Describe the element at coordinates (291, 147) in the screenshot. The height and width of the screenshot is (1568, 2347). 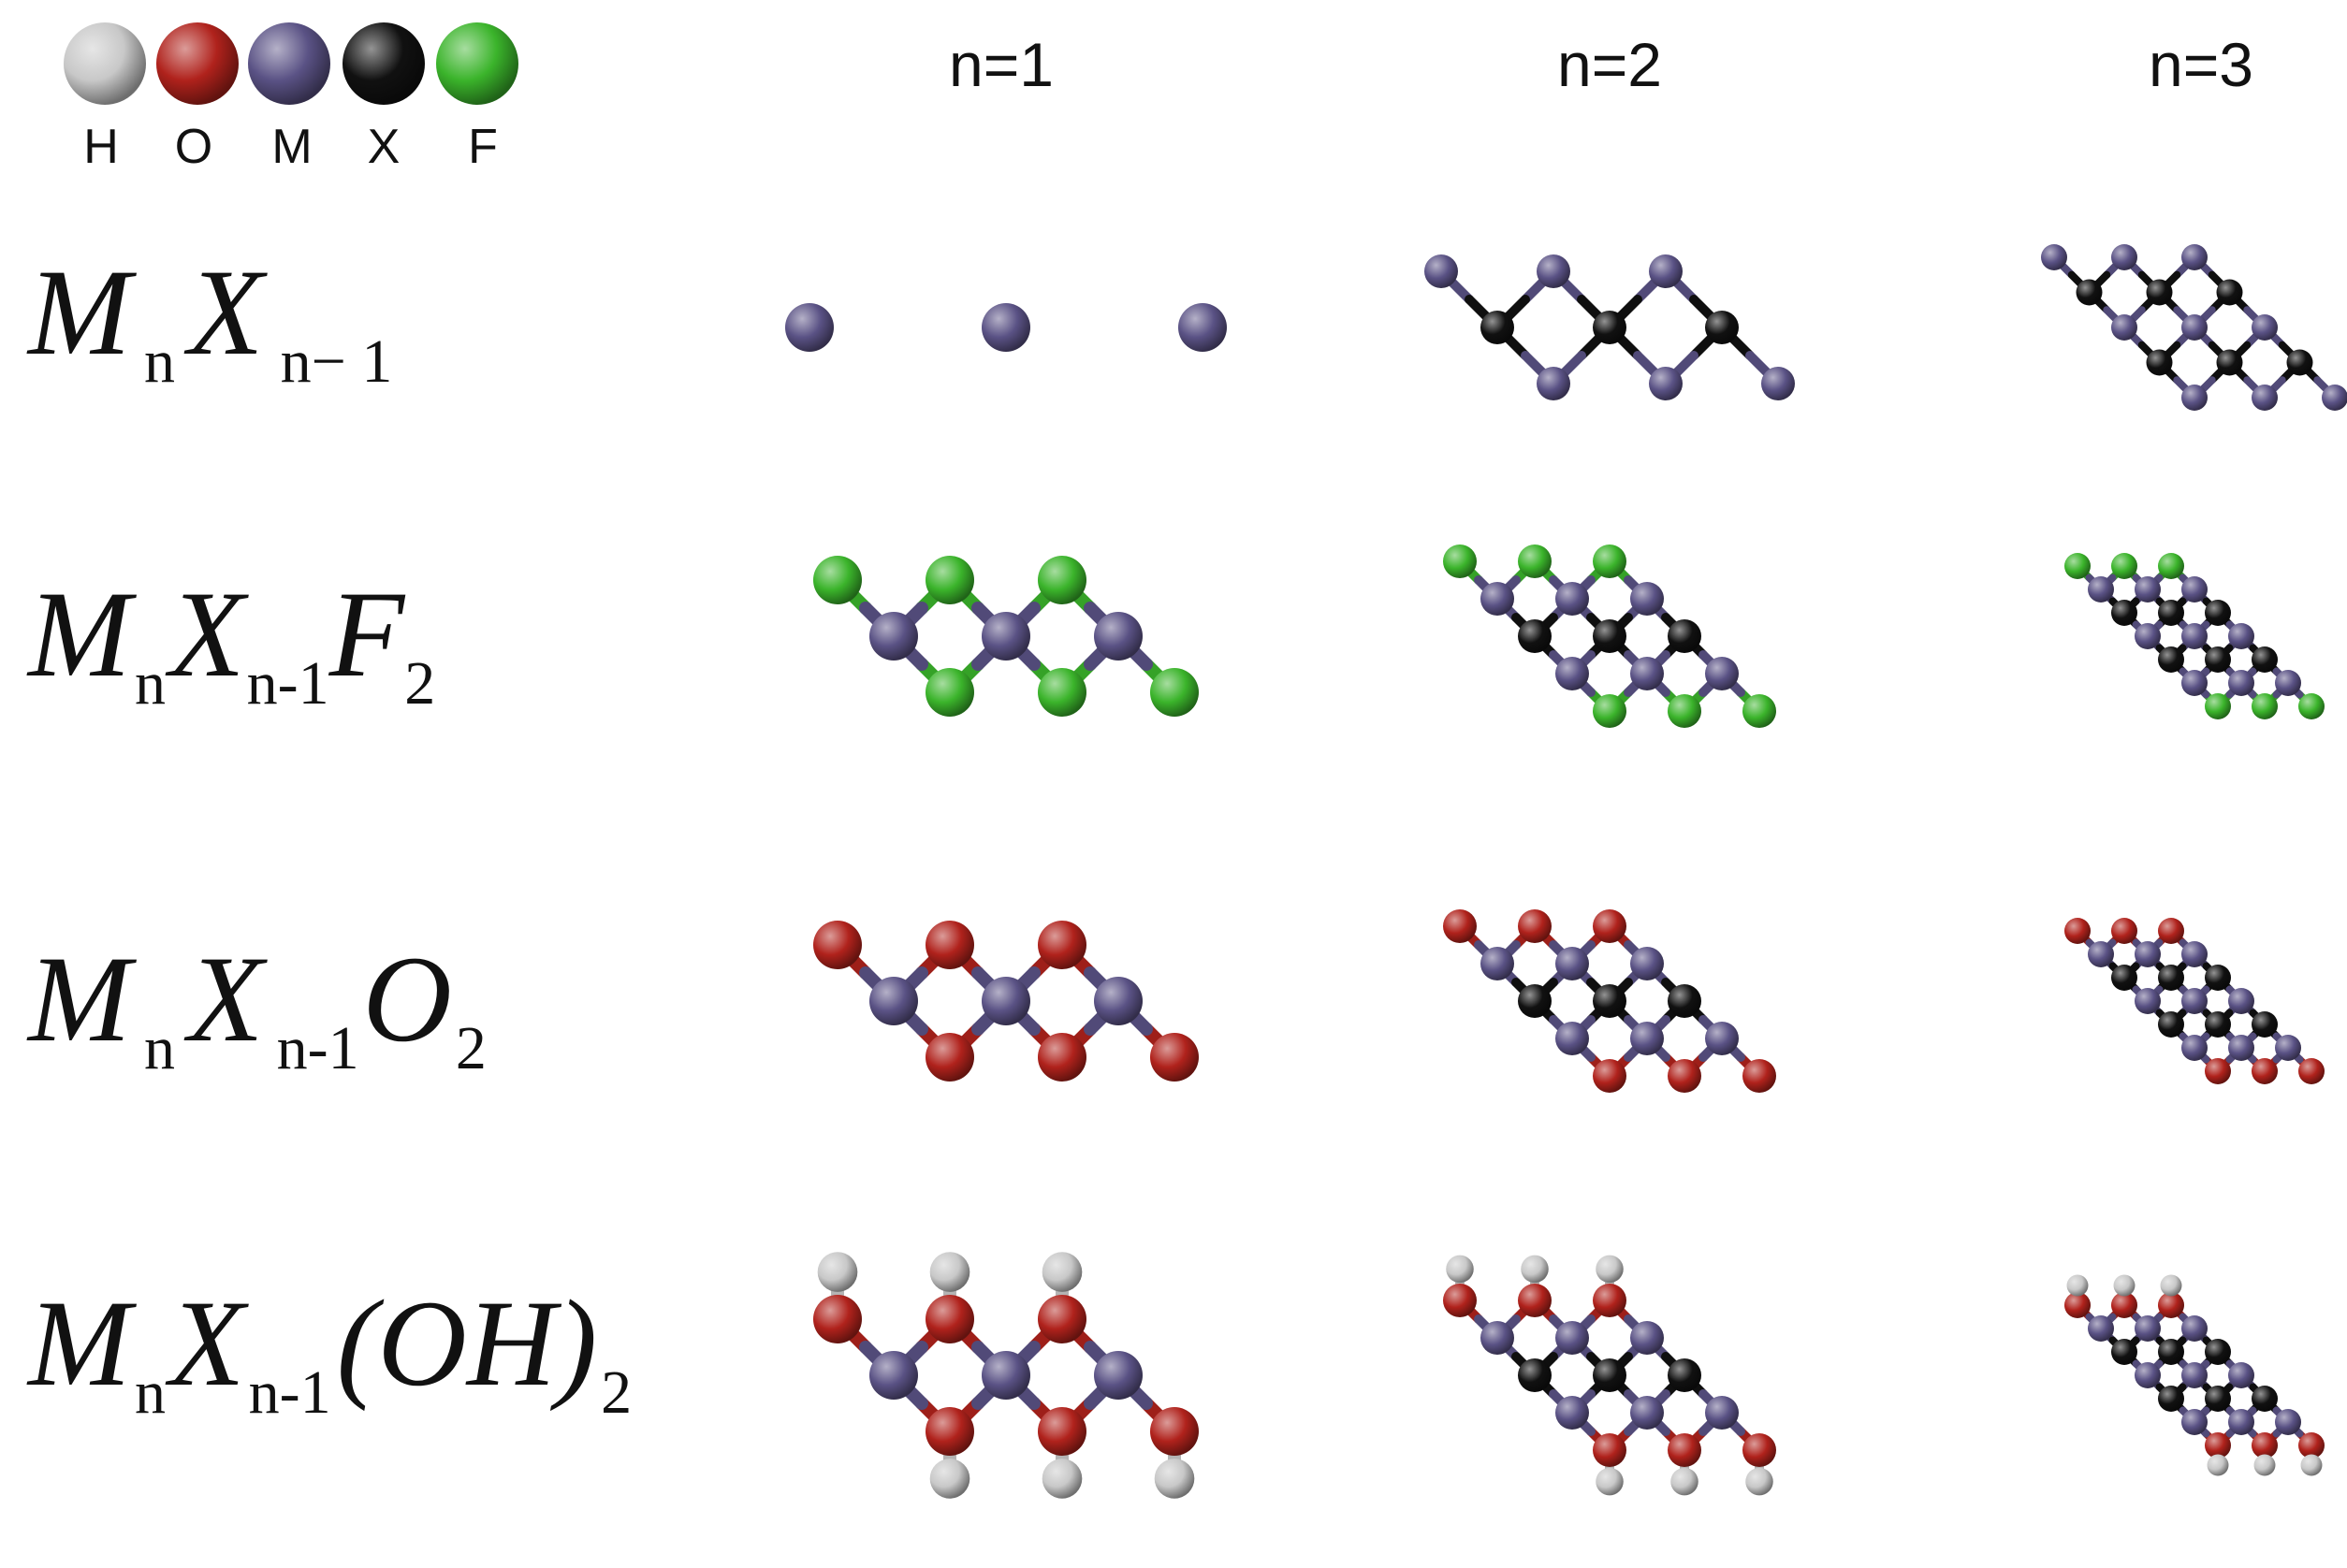
I see `legend-label-m: M` at that location.